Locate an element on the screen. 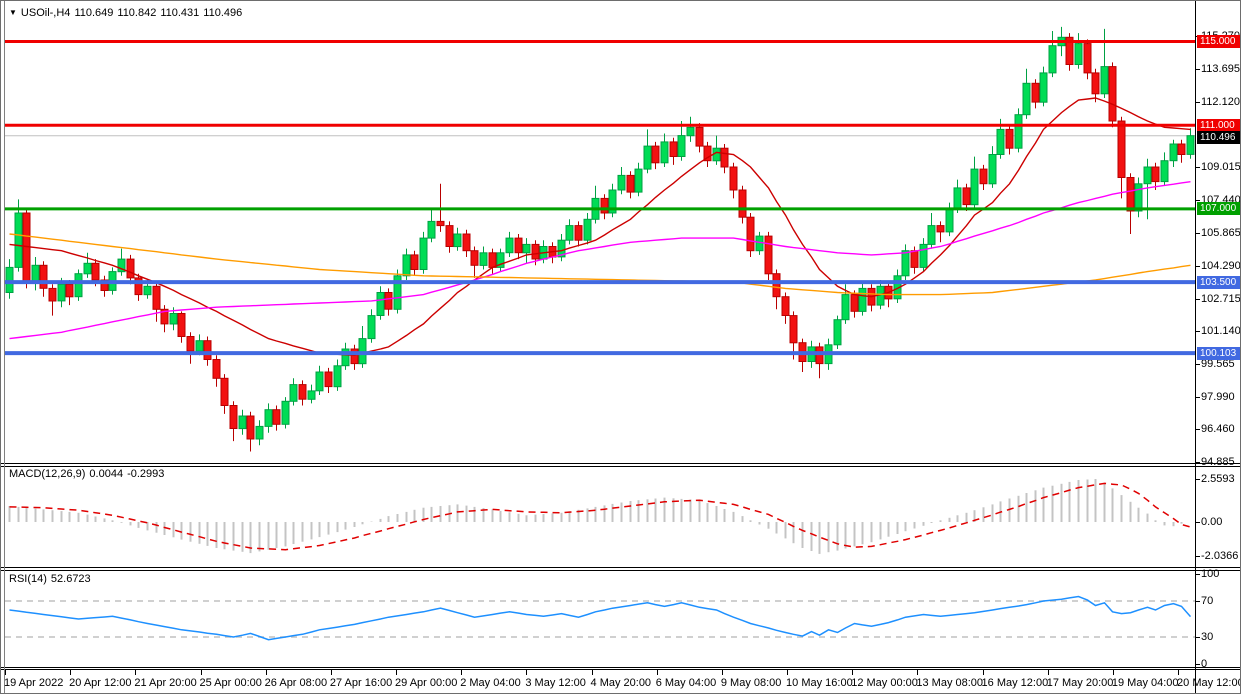 The image size is (1241, 694). macd-name: MACD(12,26,9) is located at coordinates (47, 474).